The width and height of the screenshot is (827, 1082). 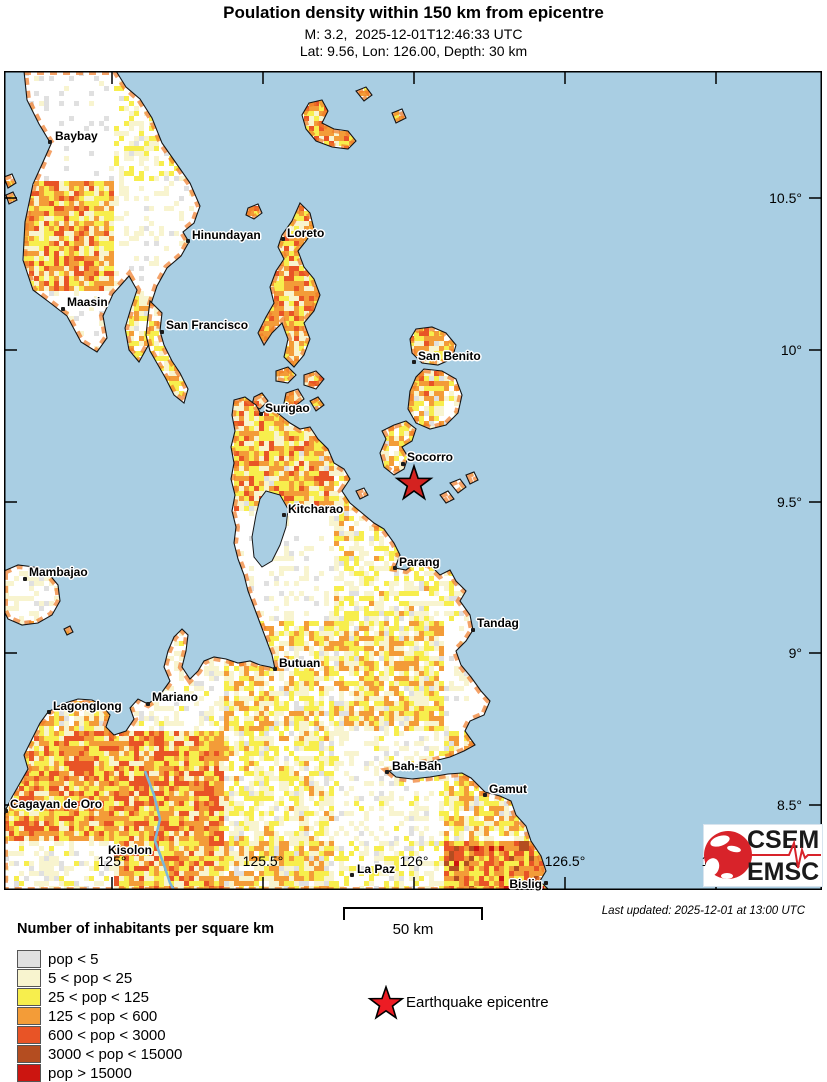 I want to click on legend-title: Number of inhabitants per square km, so click(x=146, y=929).